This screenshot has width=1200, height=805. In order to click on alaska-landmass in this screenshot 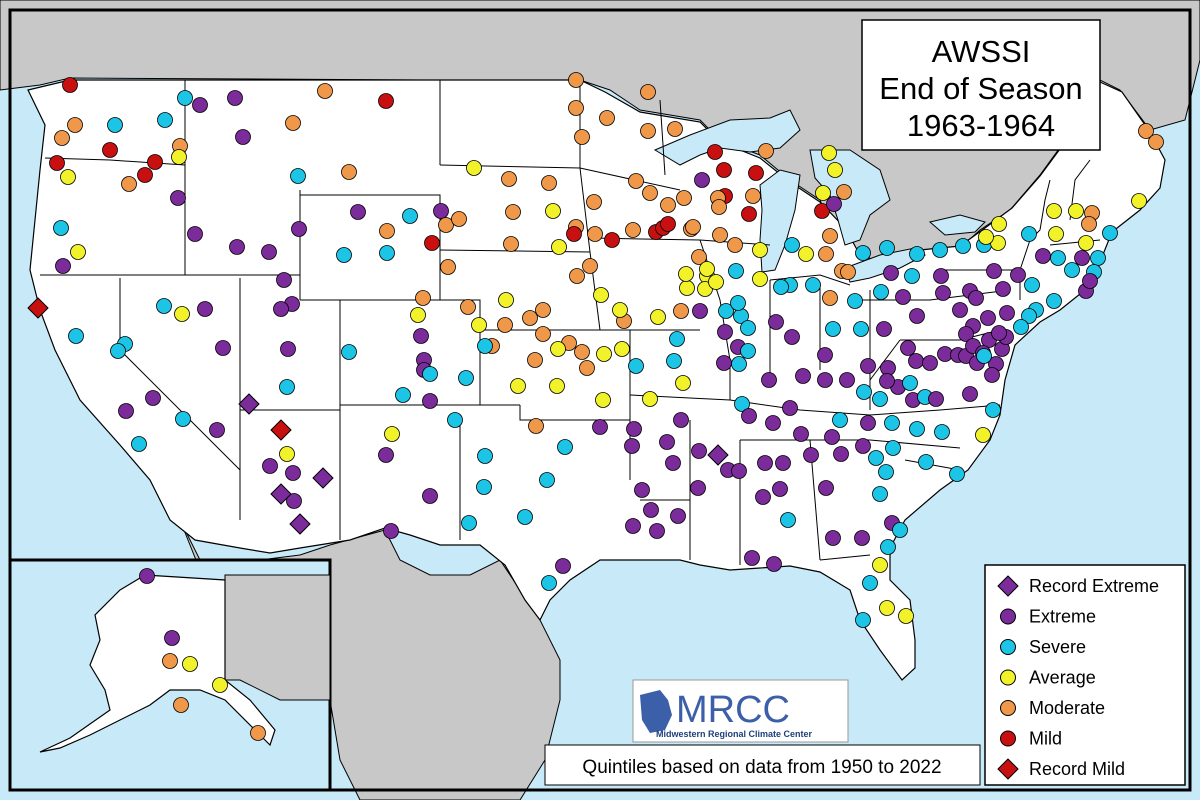, I will do `click(157, 663)`.